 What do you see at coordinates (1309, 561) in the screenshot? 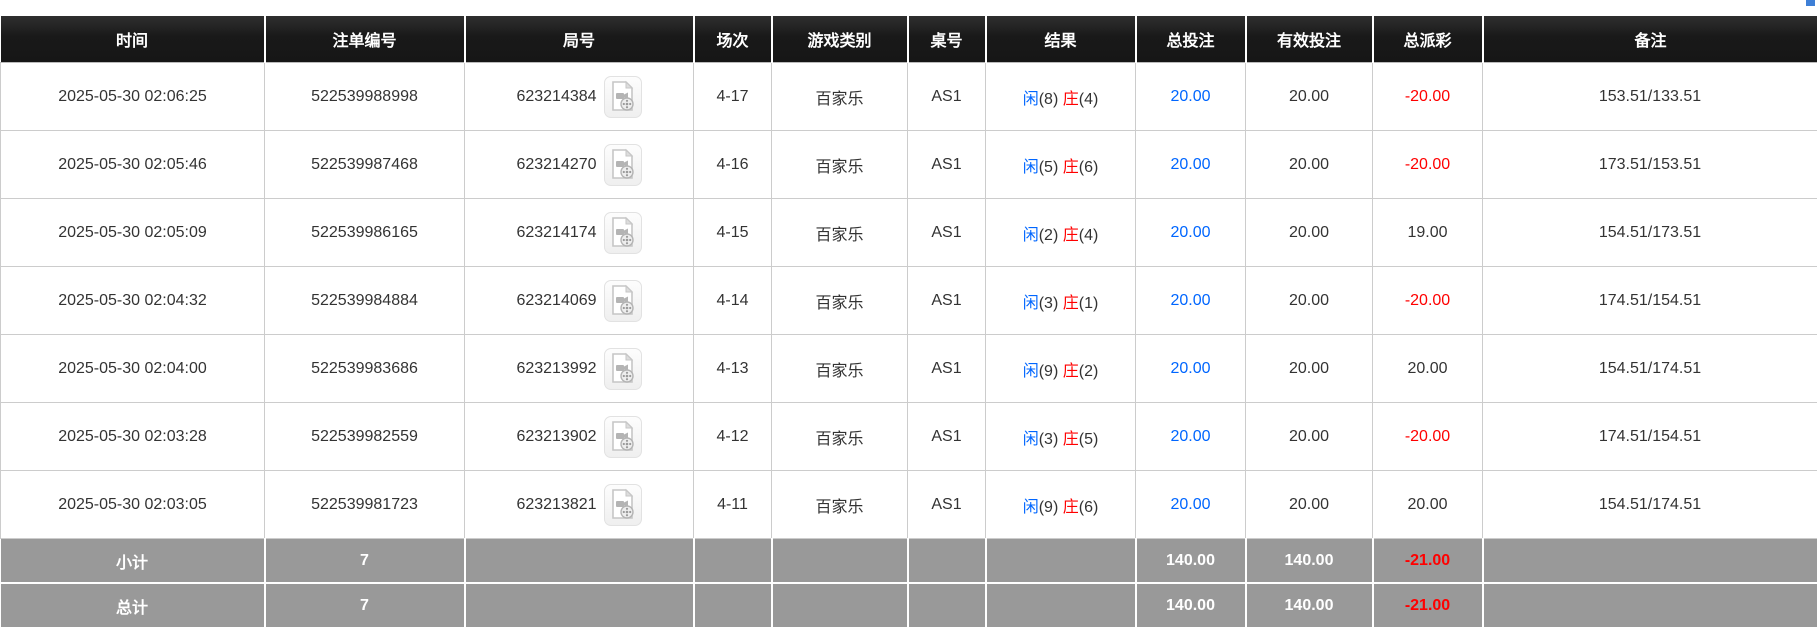
I see `cell-valid_bet: 140.00` at bounding box center [1309, 561].